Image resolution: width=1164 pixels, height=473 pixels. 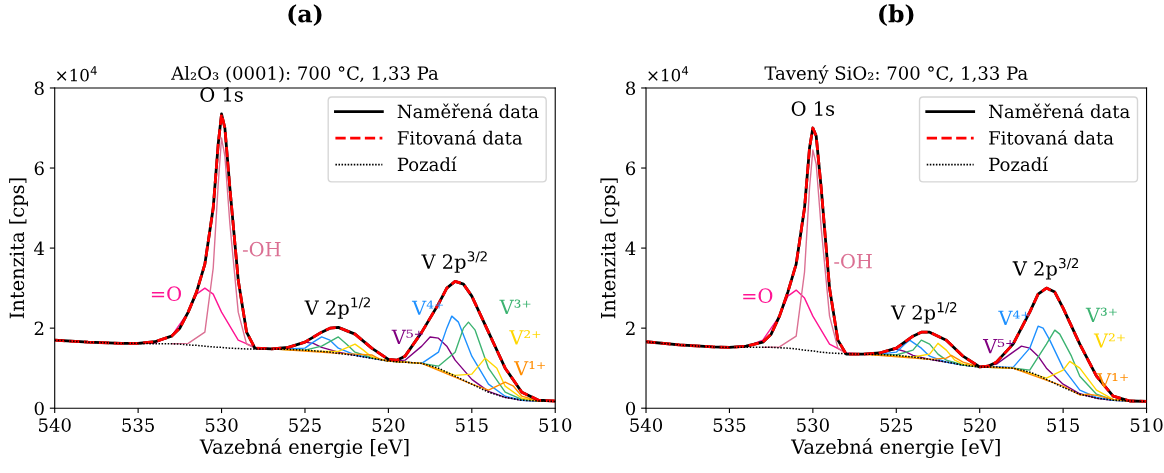 I want to click on chart-title: (b), so click(x=896, y=15).